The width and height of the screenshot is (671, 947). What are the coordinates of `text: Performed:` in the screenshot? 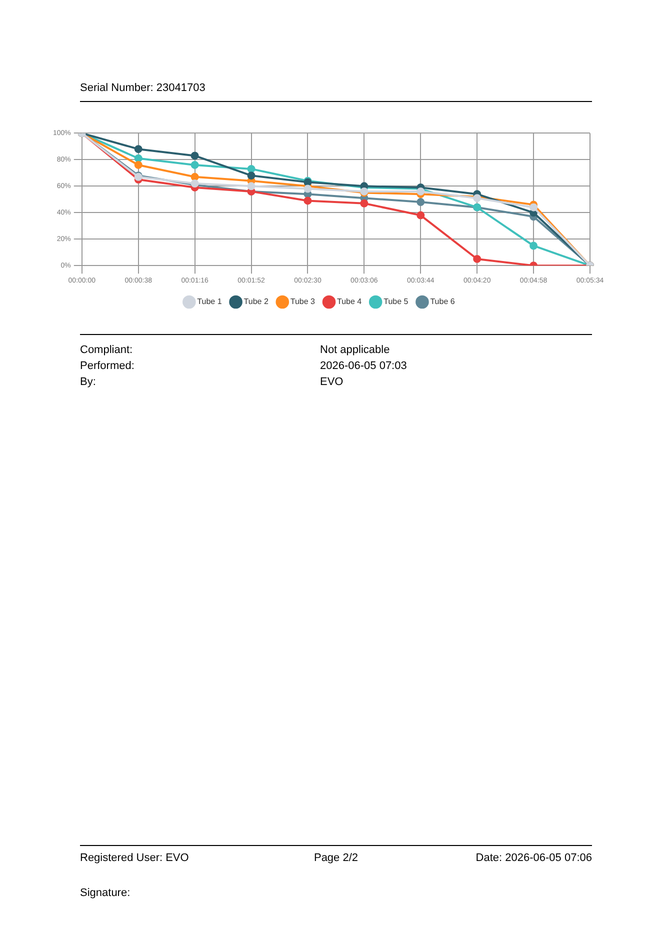 It's located at (107, 366).